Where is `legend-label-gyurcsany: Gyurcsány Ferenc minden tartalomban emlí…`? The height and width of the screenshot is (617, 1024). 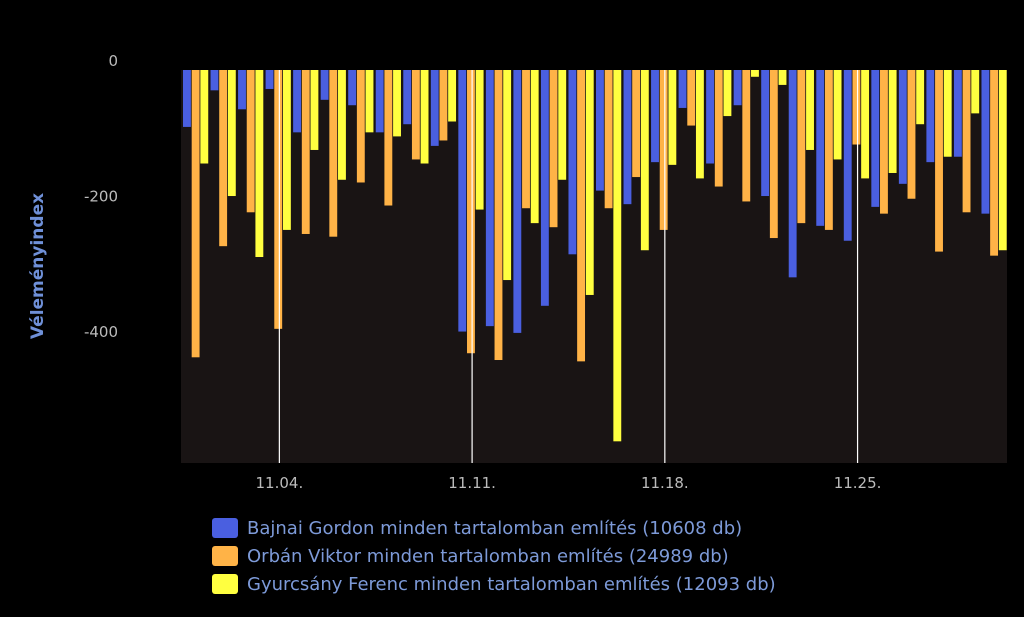
legend-label-gyurcsany: Gyurcsány Ferenc minden tartalomban emlí… is located at coordinates (511, 584).